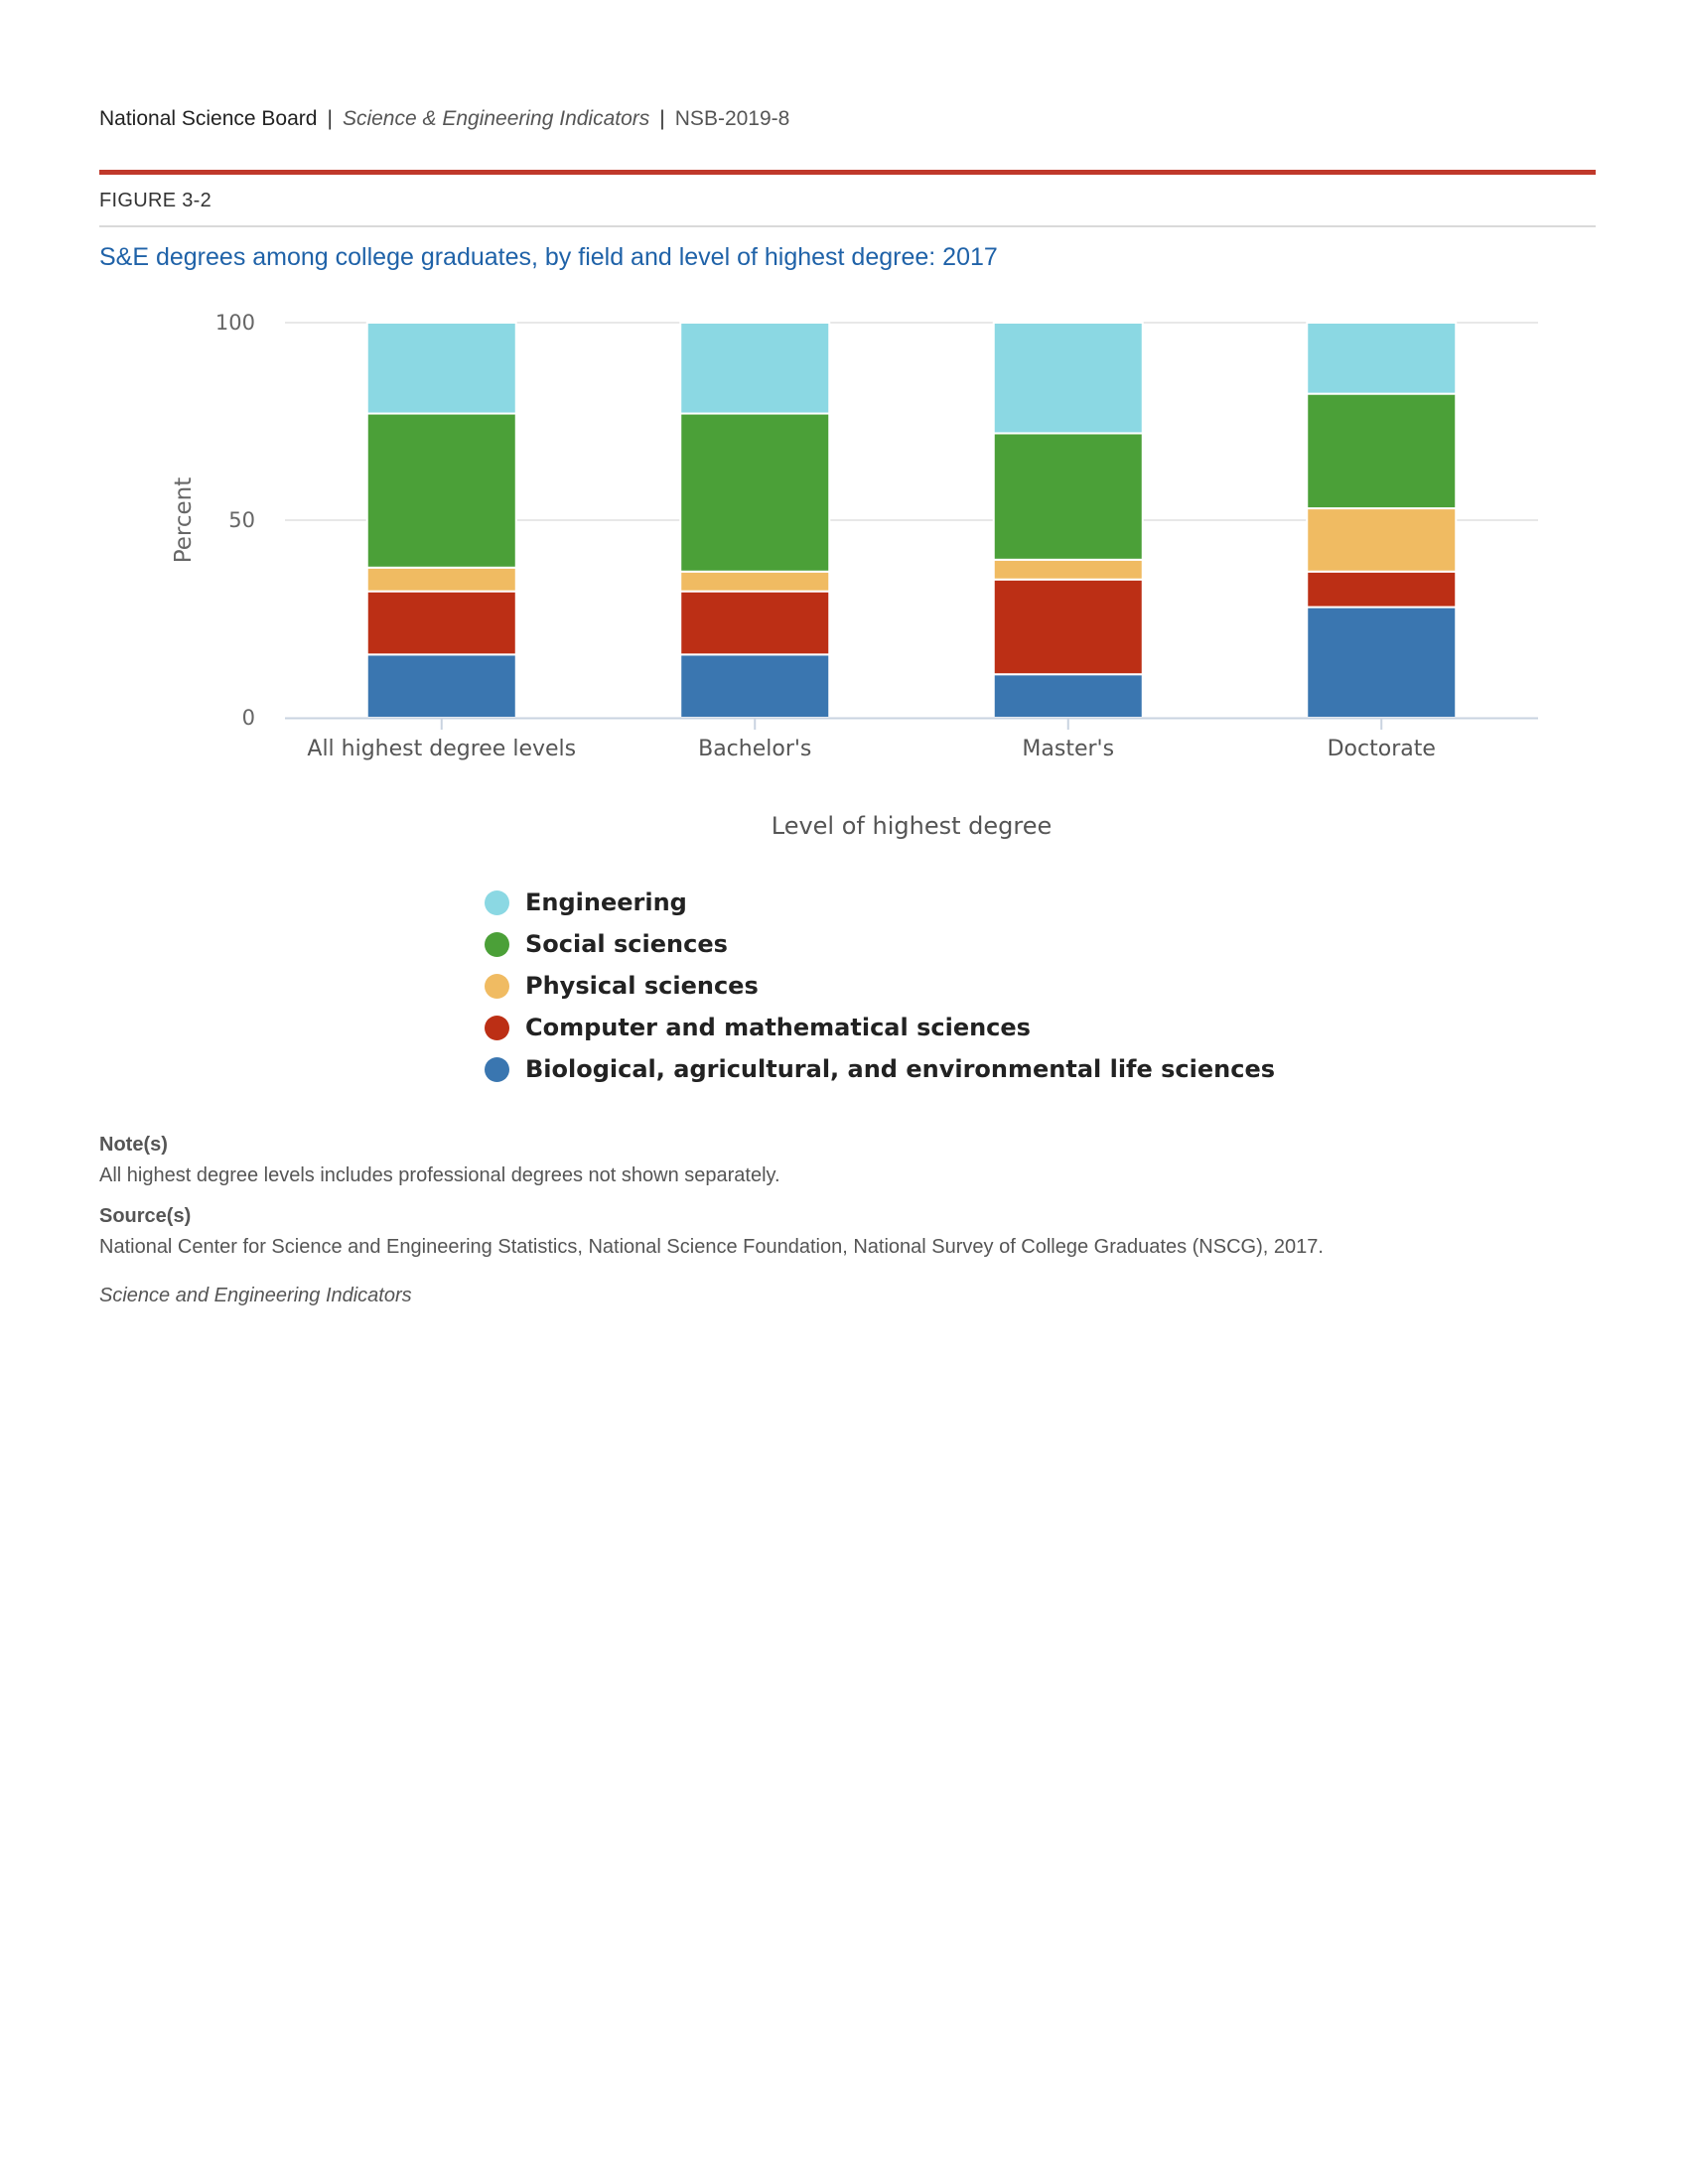  I want to click on bar-segment-bachelor-s-social-sciences, so click(755, 492).